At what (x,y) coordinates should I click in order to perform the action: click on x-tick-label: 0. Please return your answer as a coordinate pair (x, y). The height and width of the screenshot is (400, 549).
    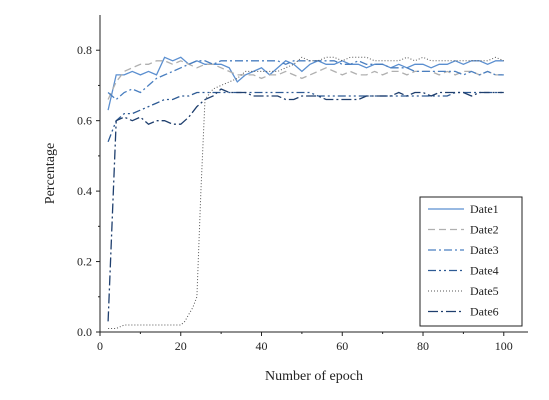
    Looking at the image, I should click on (100, 346).